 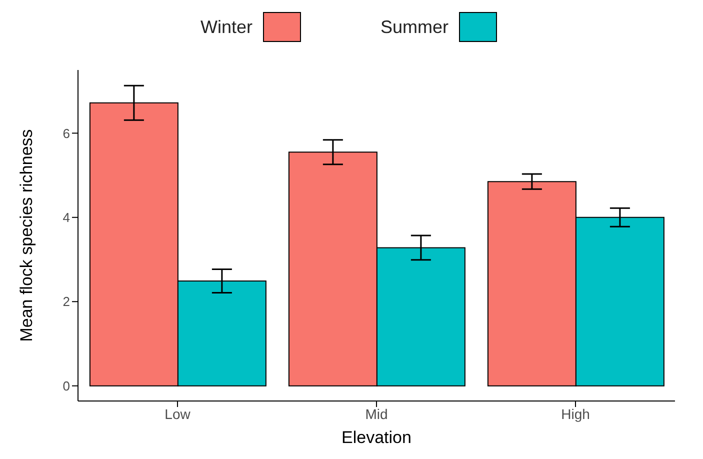 I want to click on y-tick-label: 0, so click(x=66, y=386).